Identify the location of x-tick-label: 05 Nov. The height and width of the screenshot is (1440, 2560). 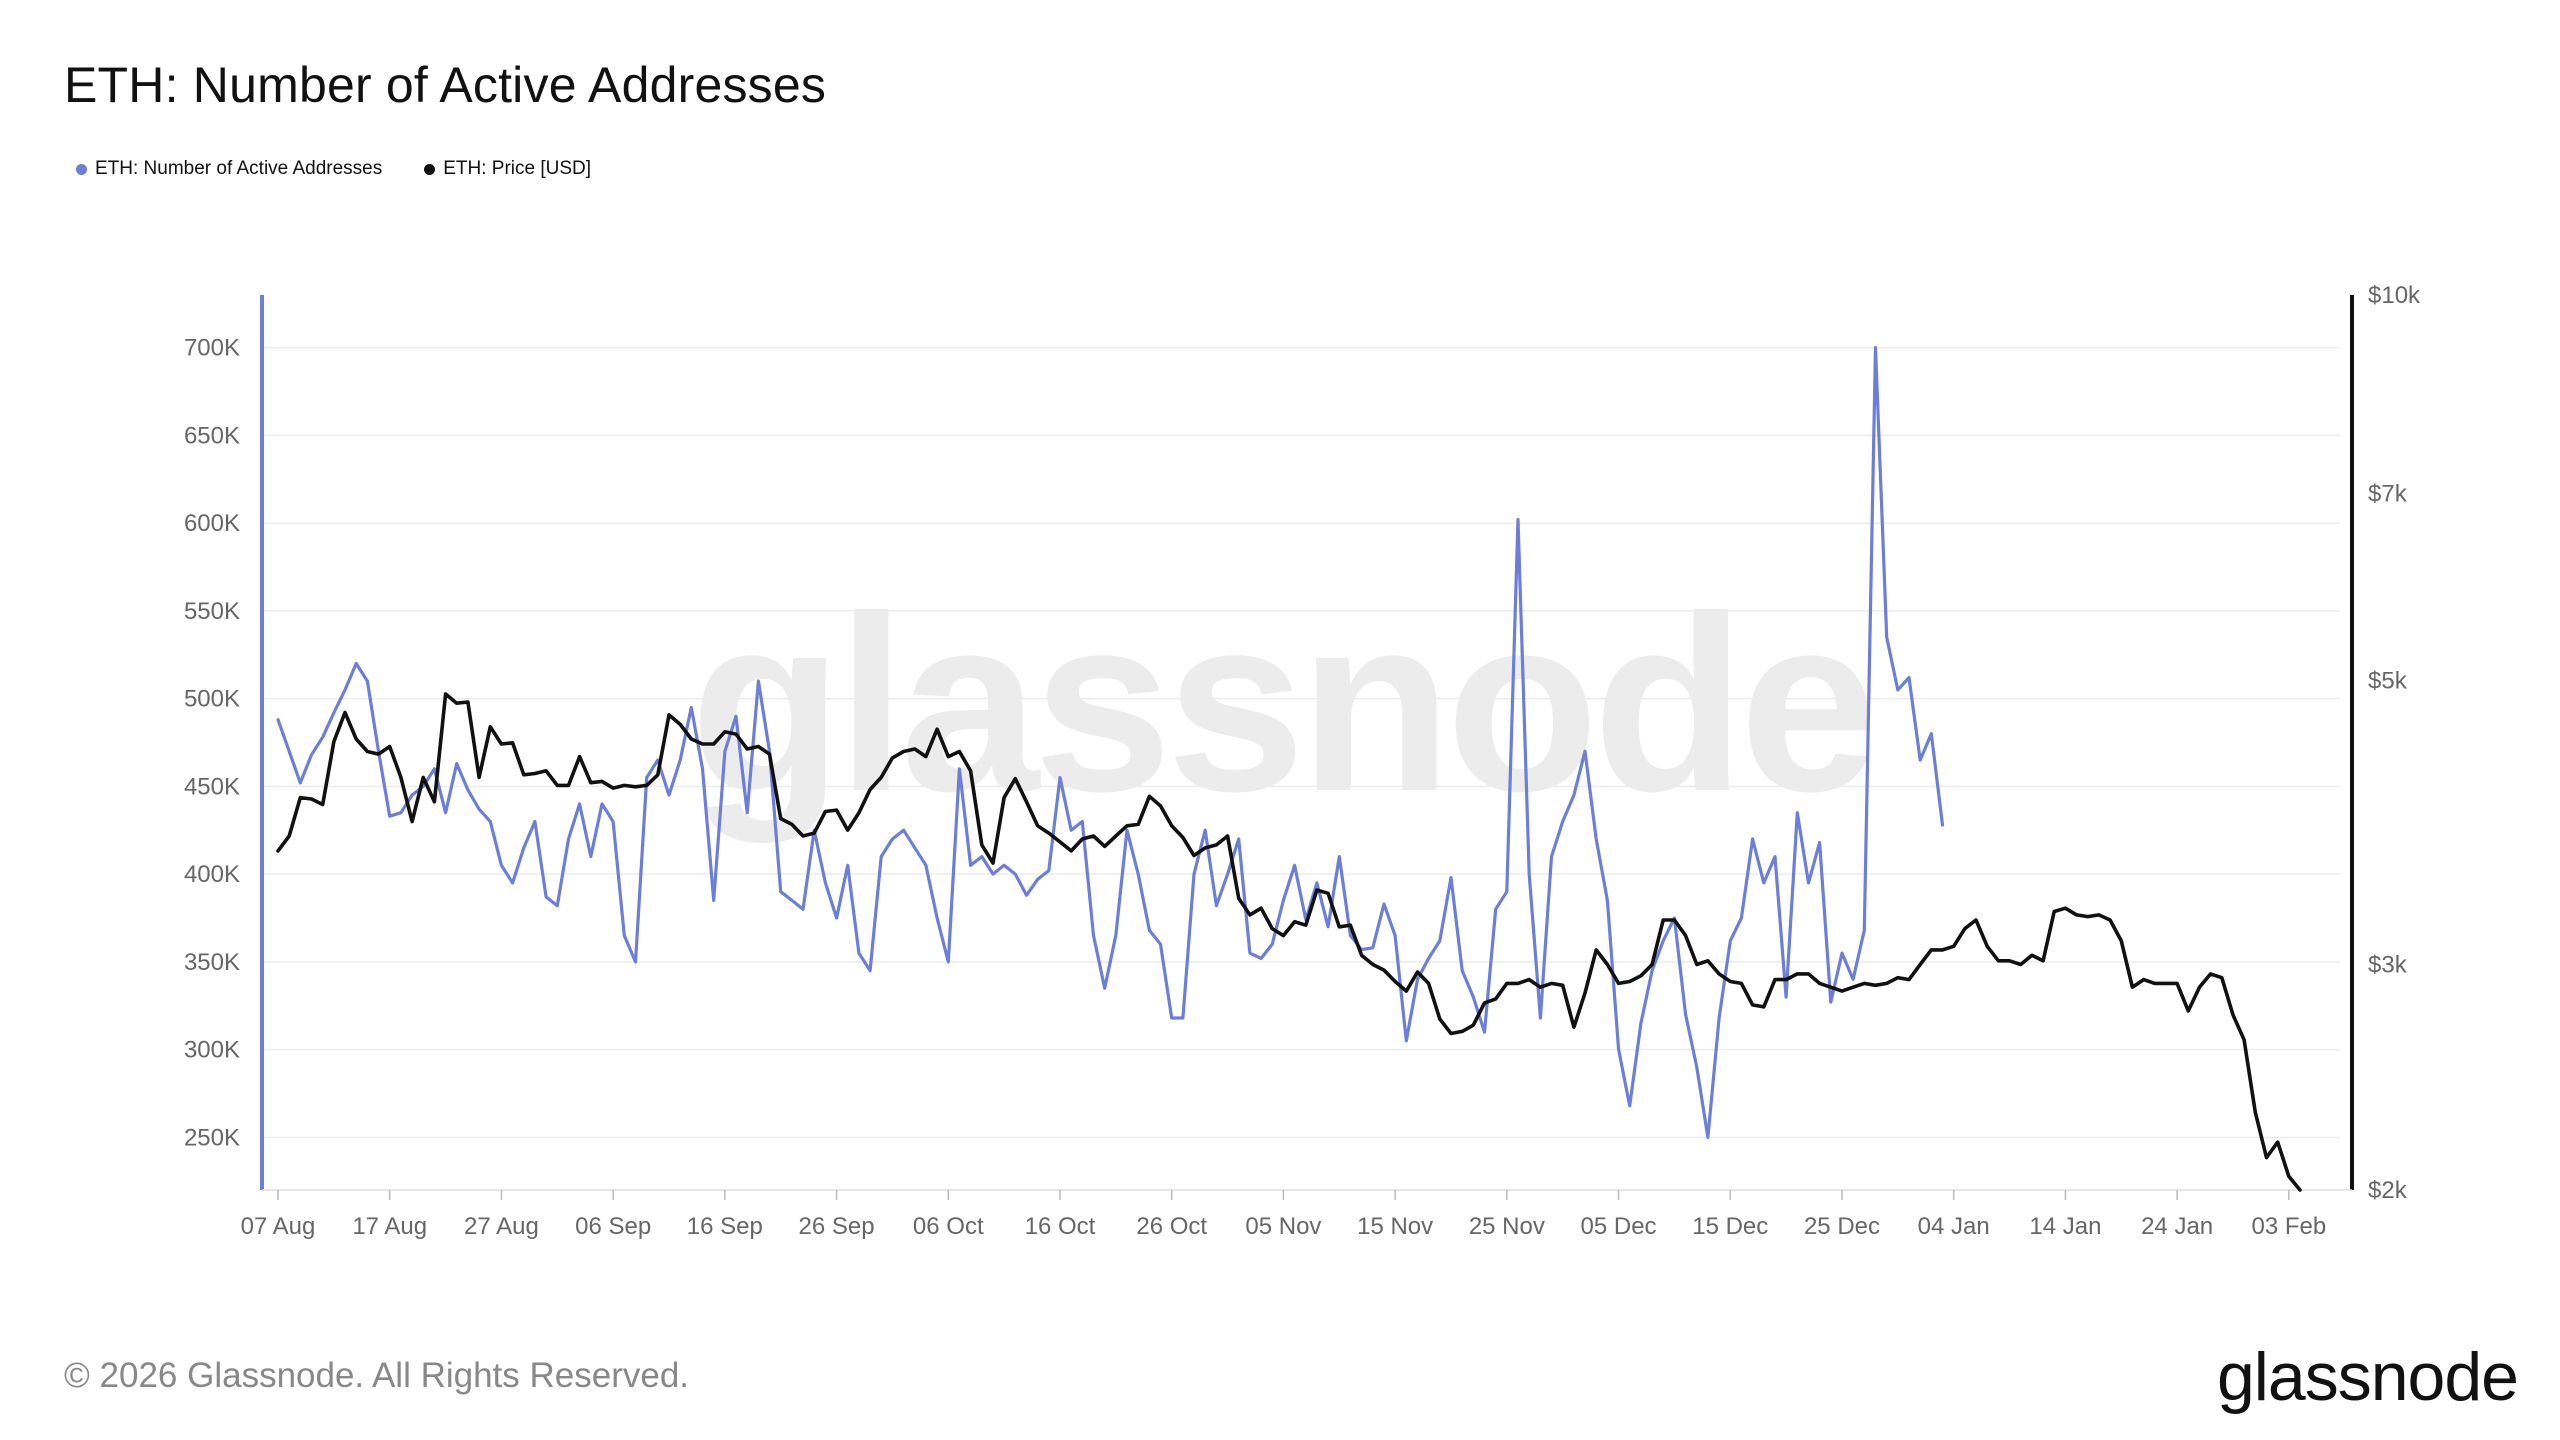
(1283, 1226).